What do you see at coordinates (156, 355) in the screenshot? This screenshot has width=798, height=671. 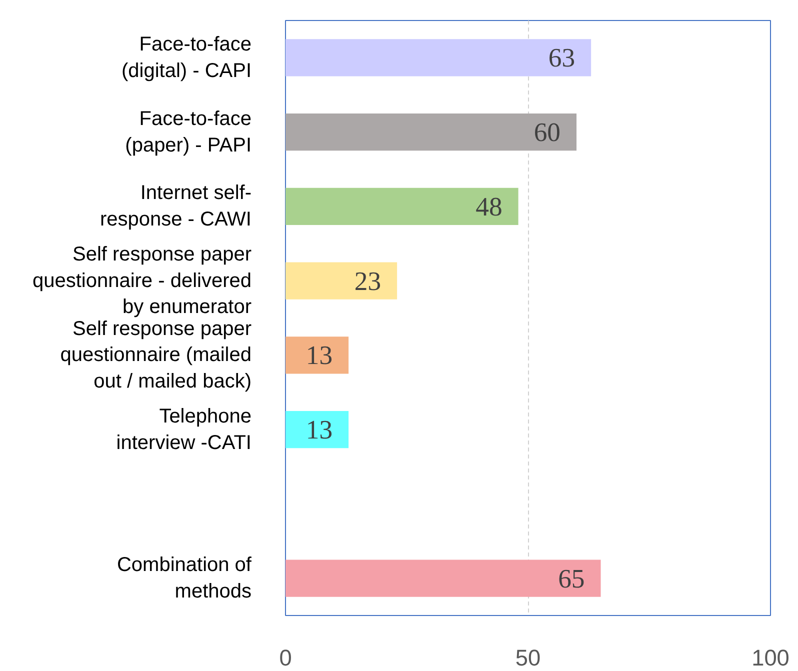 I see `y-tick-label: Self response paper questionnaire (mailed out / mailed back)` at bounding box center [156, 355].